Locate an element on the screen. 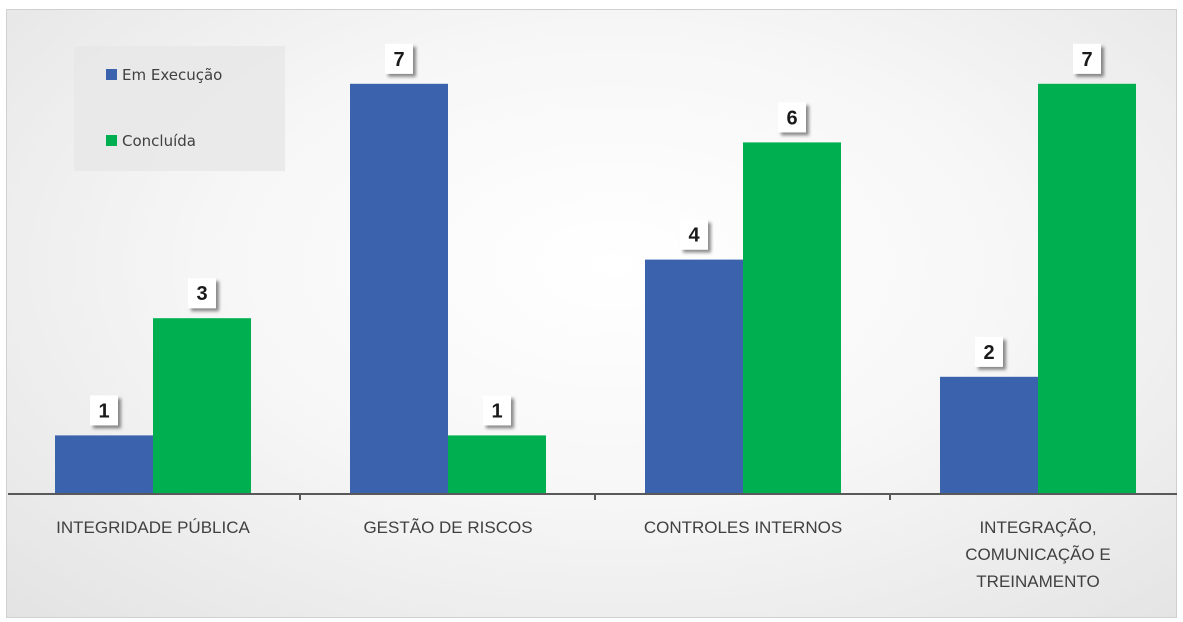 The height and width of the screenshot is (622, 1183). legend-background is located at coordinates (179, 108).